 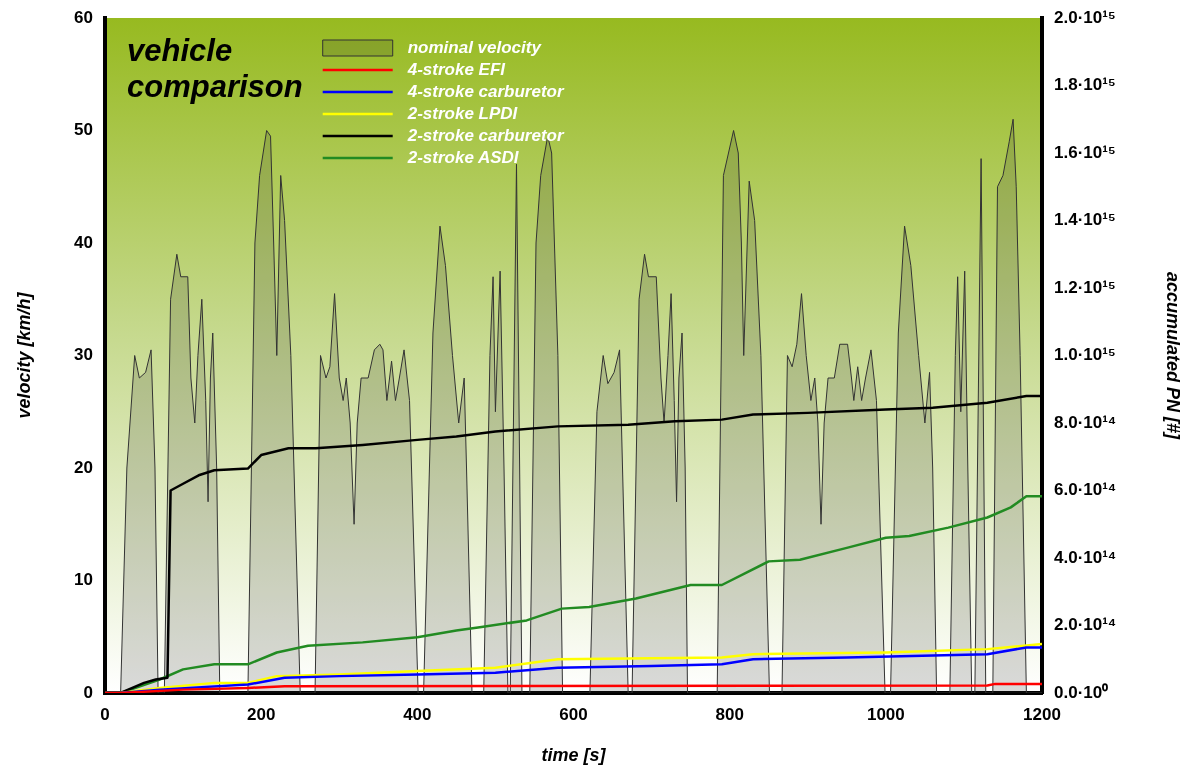 I want to click on y2-tick-label: 1.0·10¹⁵, so click(x=1085, y=355).